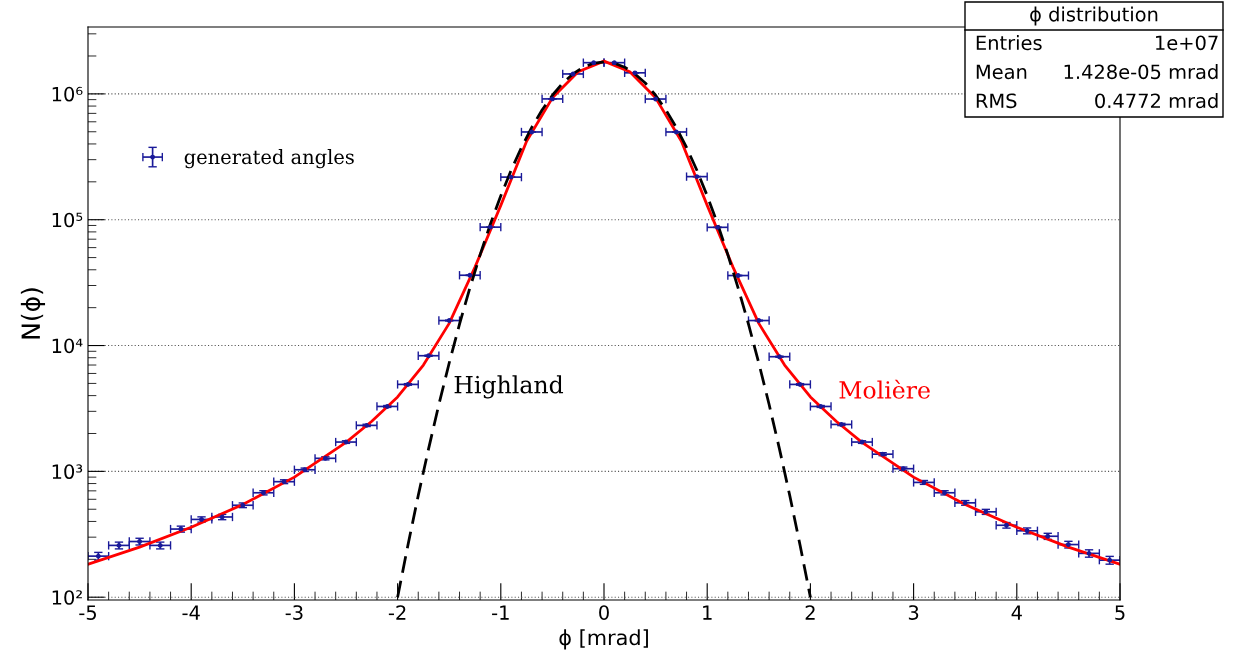 Image resolution: width=1238 pixels, height=666 pixels. What do you see at coordinates (1009, 43) in the screenshot?
I see `annotation: Entries` at bounding box center [1009, 43].